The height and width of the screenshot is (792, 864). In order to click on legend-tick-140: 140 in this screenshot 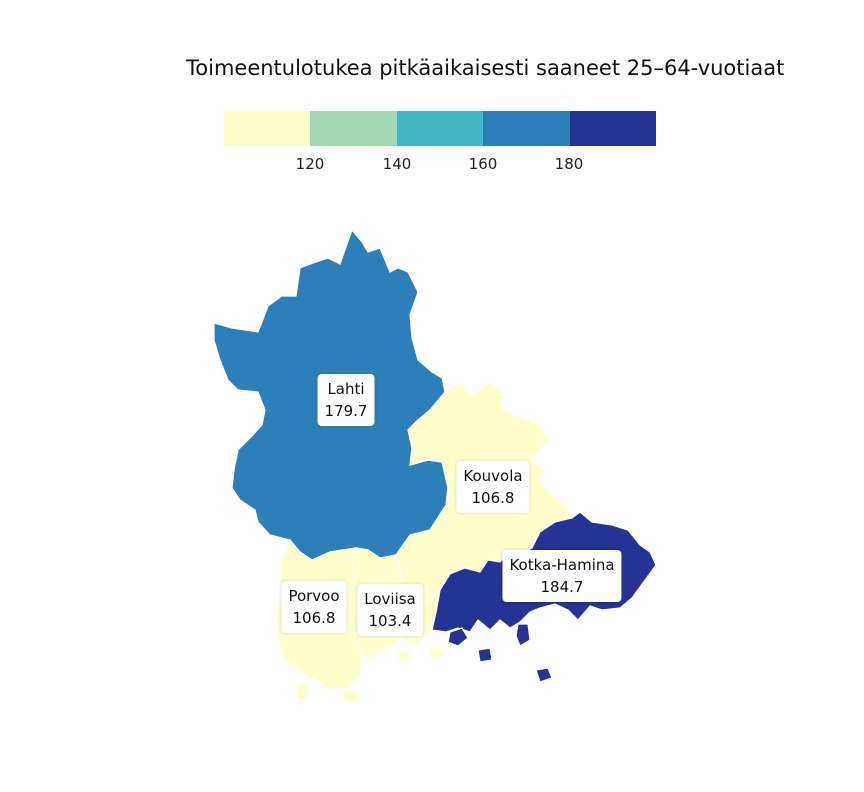, I will do `click(397, 164)`.